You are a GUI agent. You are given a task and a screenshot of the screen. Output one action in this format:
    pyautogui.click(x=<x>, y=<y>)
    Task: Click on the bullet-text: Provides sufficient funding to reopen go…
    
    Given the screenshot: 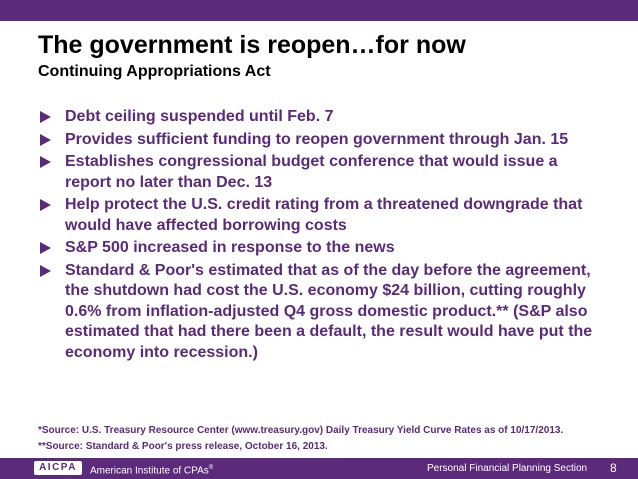 What is the action you would take?
    pyautogui.click(x=317, y=139)
    